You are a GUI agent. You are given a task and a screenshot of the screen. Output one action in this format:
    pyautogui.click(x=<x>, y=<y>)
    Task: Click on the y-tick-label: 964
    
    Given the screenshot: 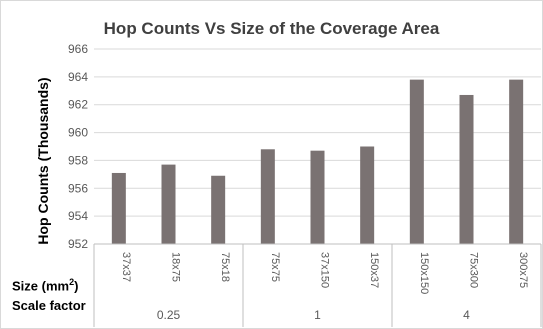 What is the action you would take?
    pyautogui.click(x=78, y=77)
    